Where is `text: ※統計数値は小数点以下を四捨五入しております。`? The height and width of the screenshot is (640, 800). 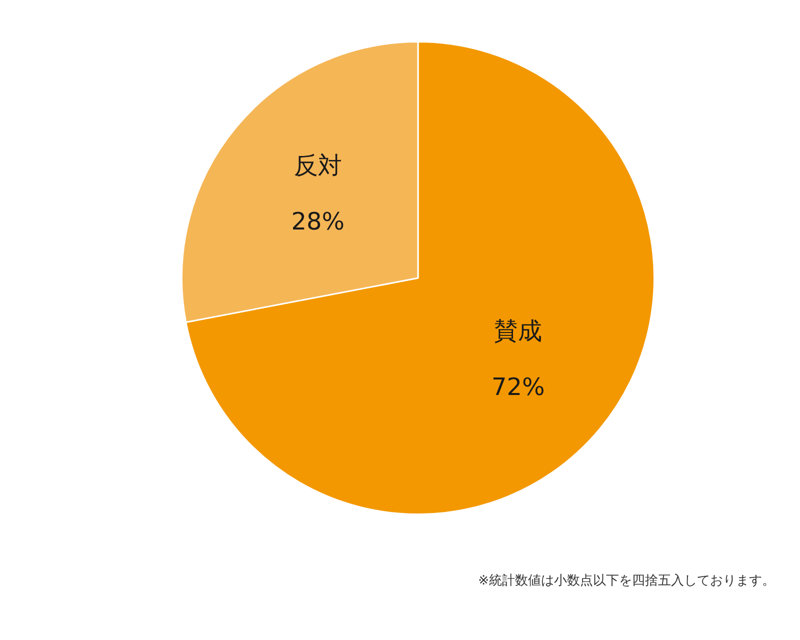
text: ※統計数値は小数点以下を四捨五入しております。 is located at coordinates (626, 580).